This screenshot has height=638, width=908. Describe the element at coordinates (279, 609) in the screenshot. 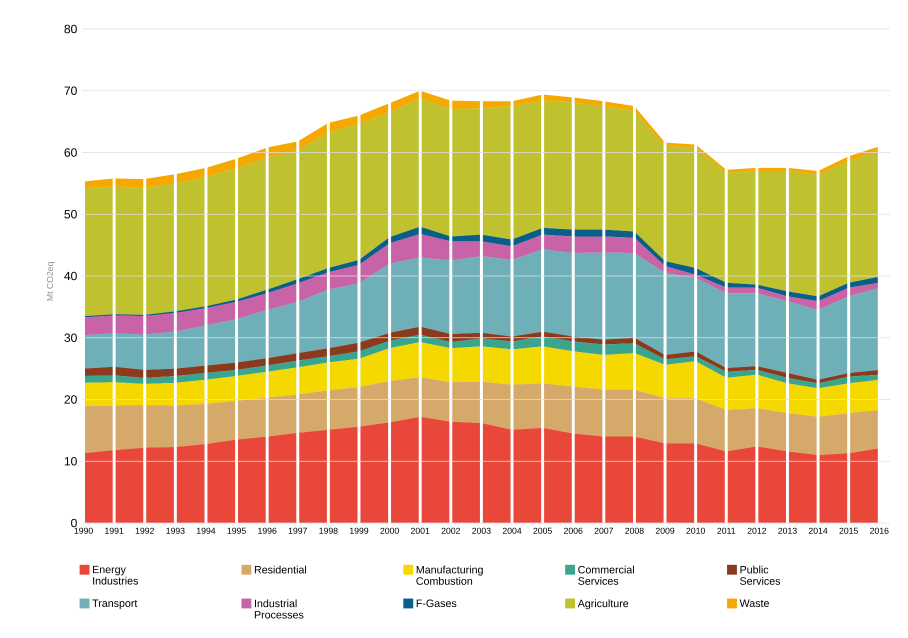

I see `legend-label: Industrial Processes` at that location.